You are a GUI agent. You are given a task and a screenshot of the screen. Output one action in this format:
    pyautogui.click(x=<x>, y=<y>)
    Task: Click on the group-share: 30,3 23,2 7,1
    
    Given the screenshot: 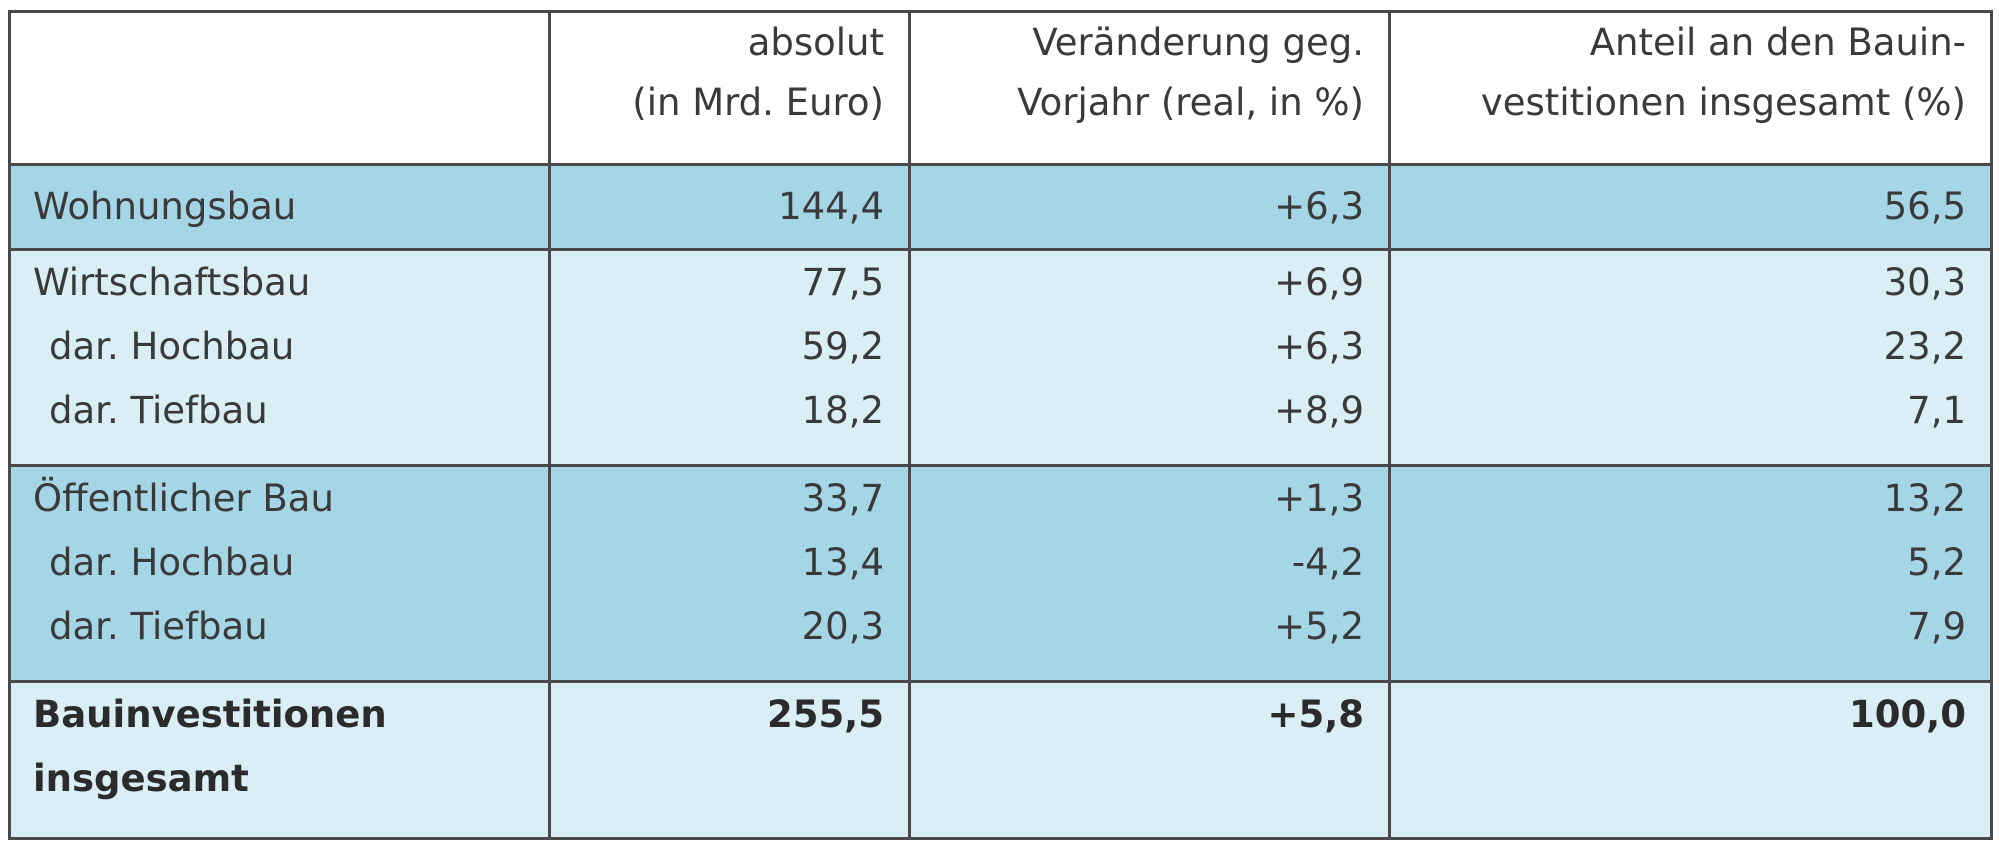 What is the action you would take?
    pyautogui.click(x=1690, y=357)
    